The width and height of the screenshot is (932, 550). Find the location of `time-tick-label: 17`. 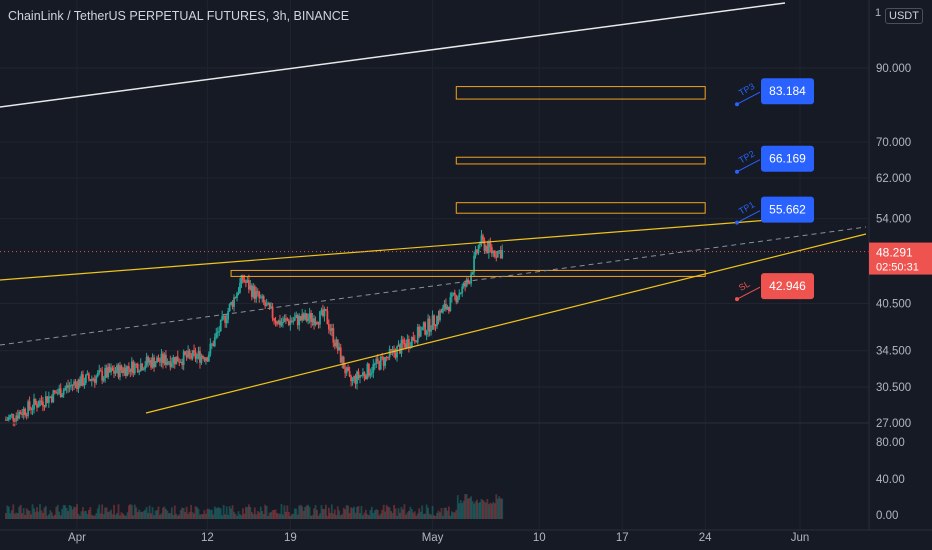

time-tick-label: 17 is located at coordinates (622, 538).